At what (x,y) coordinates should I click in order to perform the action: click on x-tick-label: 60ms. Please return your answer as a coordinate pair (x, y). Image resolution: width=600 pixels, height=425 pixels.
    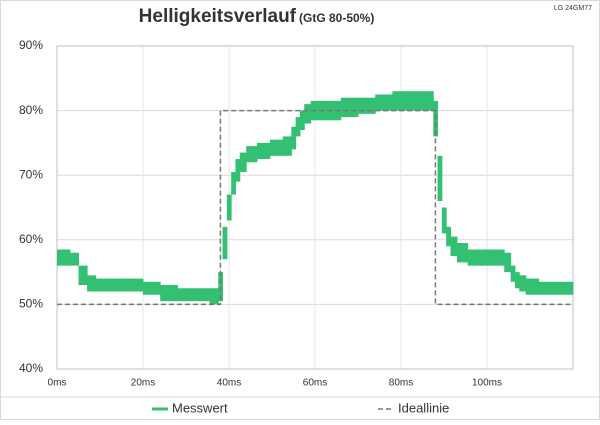
    Looking at the image, I should click on (315, 383).